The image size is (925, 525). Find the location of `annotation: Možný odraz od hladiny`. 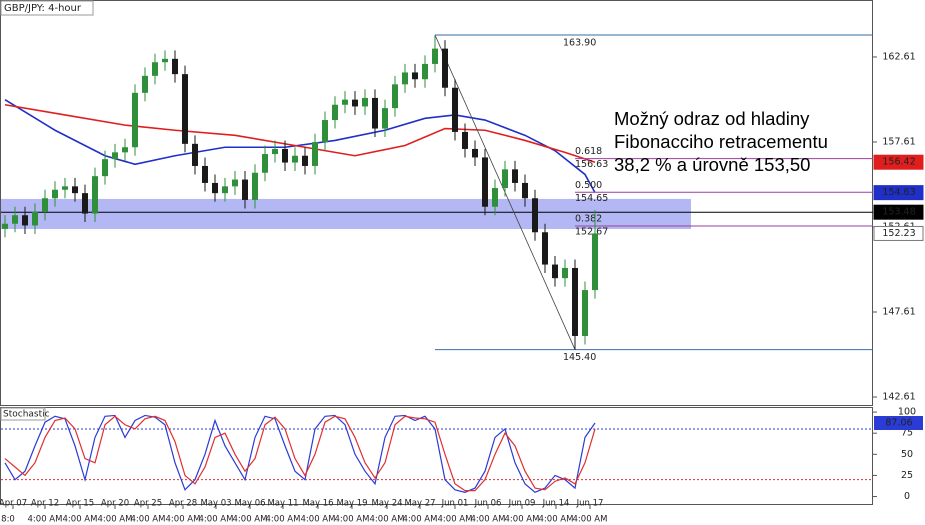

annotation: Možný odraz od hladiny is located at coordinates (712, 118).